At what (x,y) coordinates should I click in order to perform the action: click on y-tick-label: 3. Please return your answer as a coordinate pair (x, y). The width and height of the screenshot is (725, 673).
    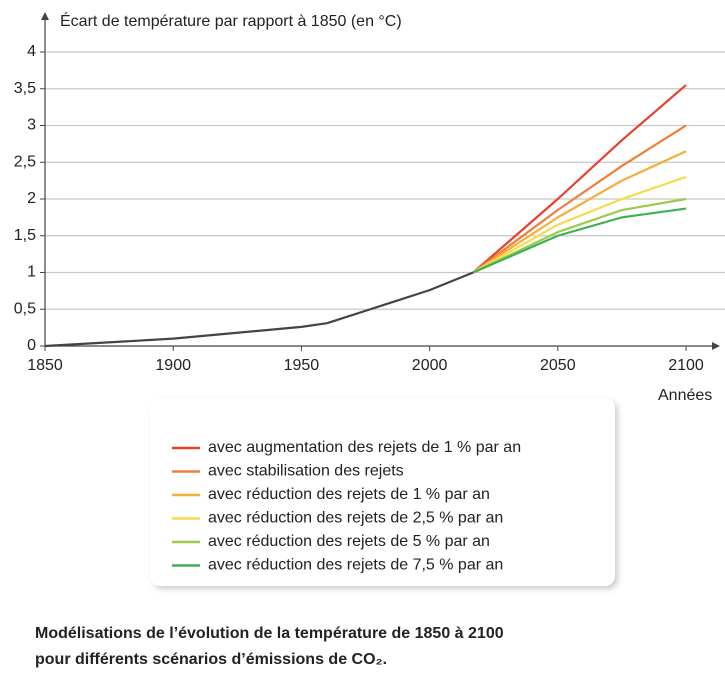
    Looking at the image, I should click on (31, 125).